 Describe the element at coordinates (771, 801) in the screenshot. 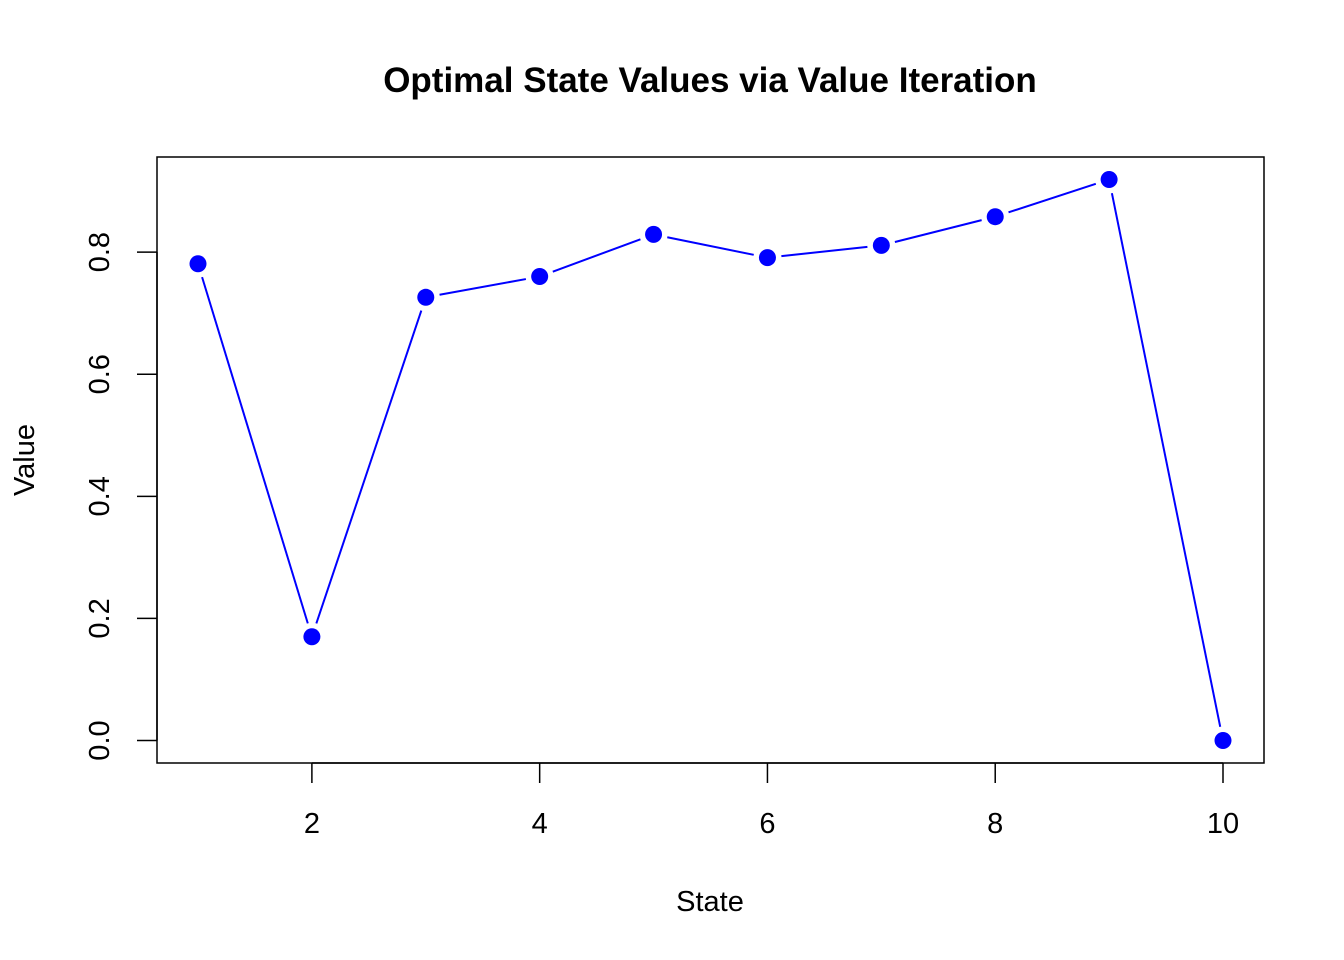

I see `x-axis: 2 4 6 8 10` at that location.